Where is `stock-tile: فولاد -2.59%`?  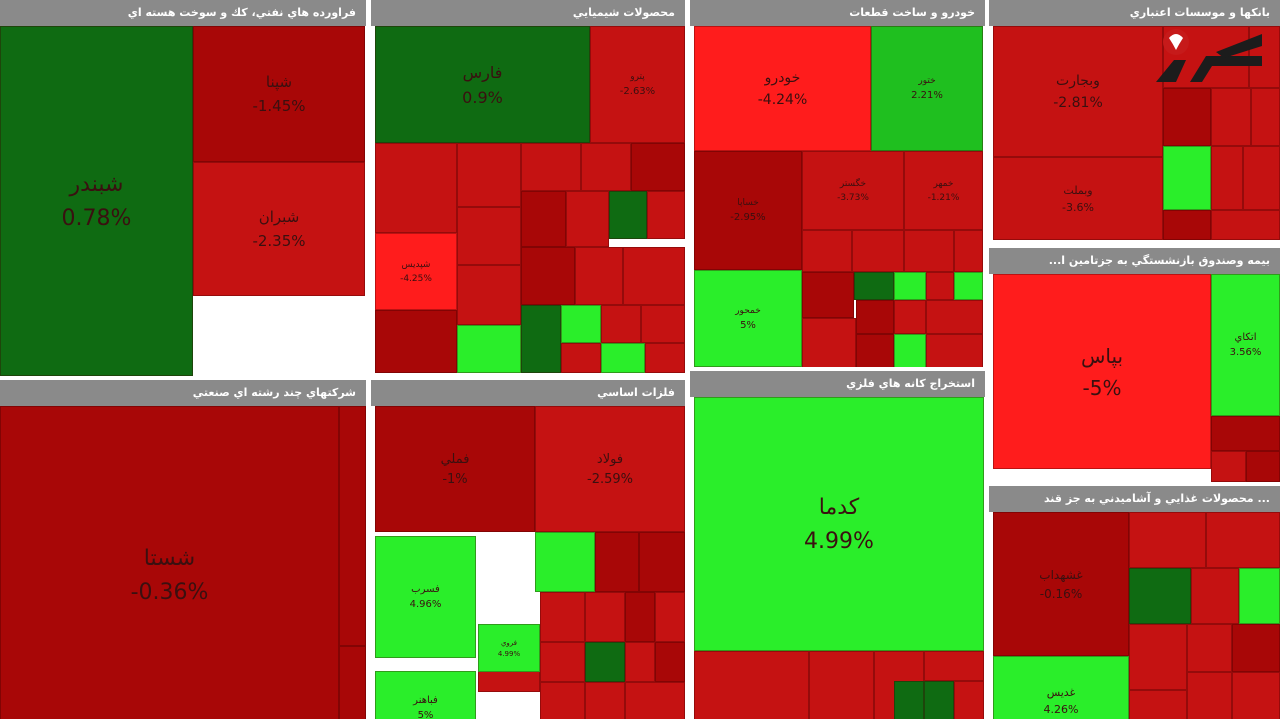
stock-tile: فولاد -2.59% is located at coordinates (610, 469).